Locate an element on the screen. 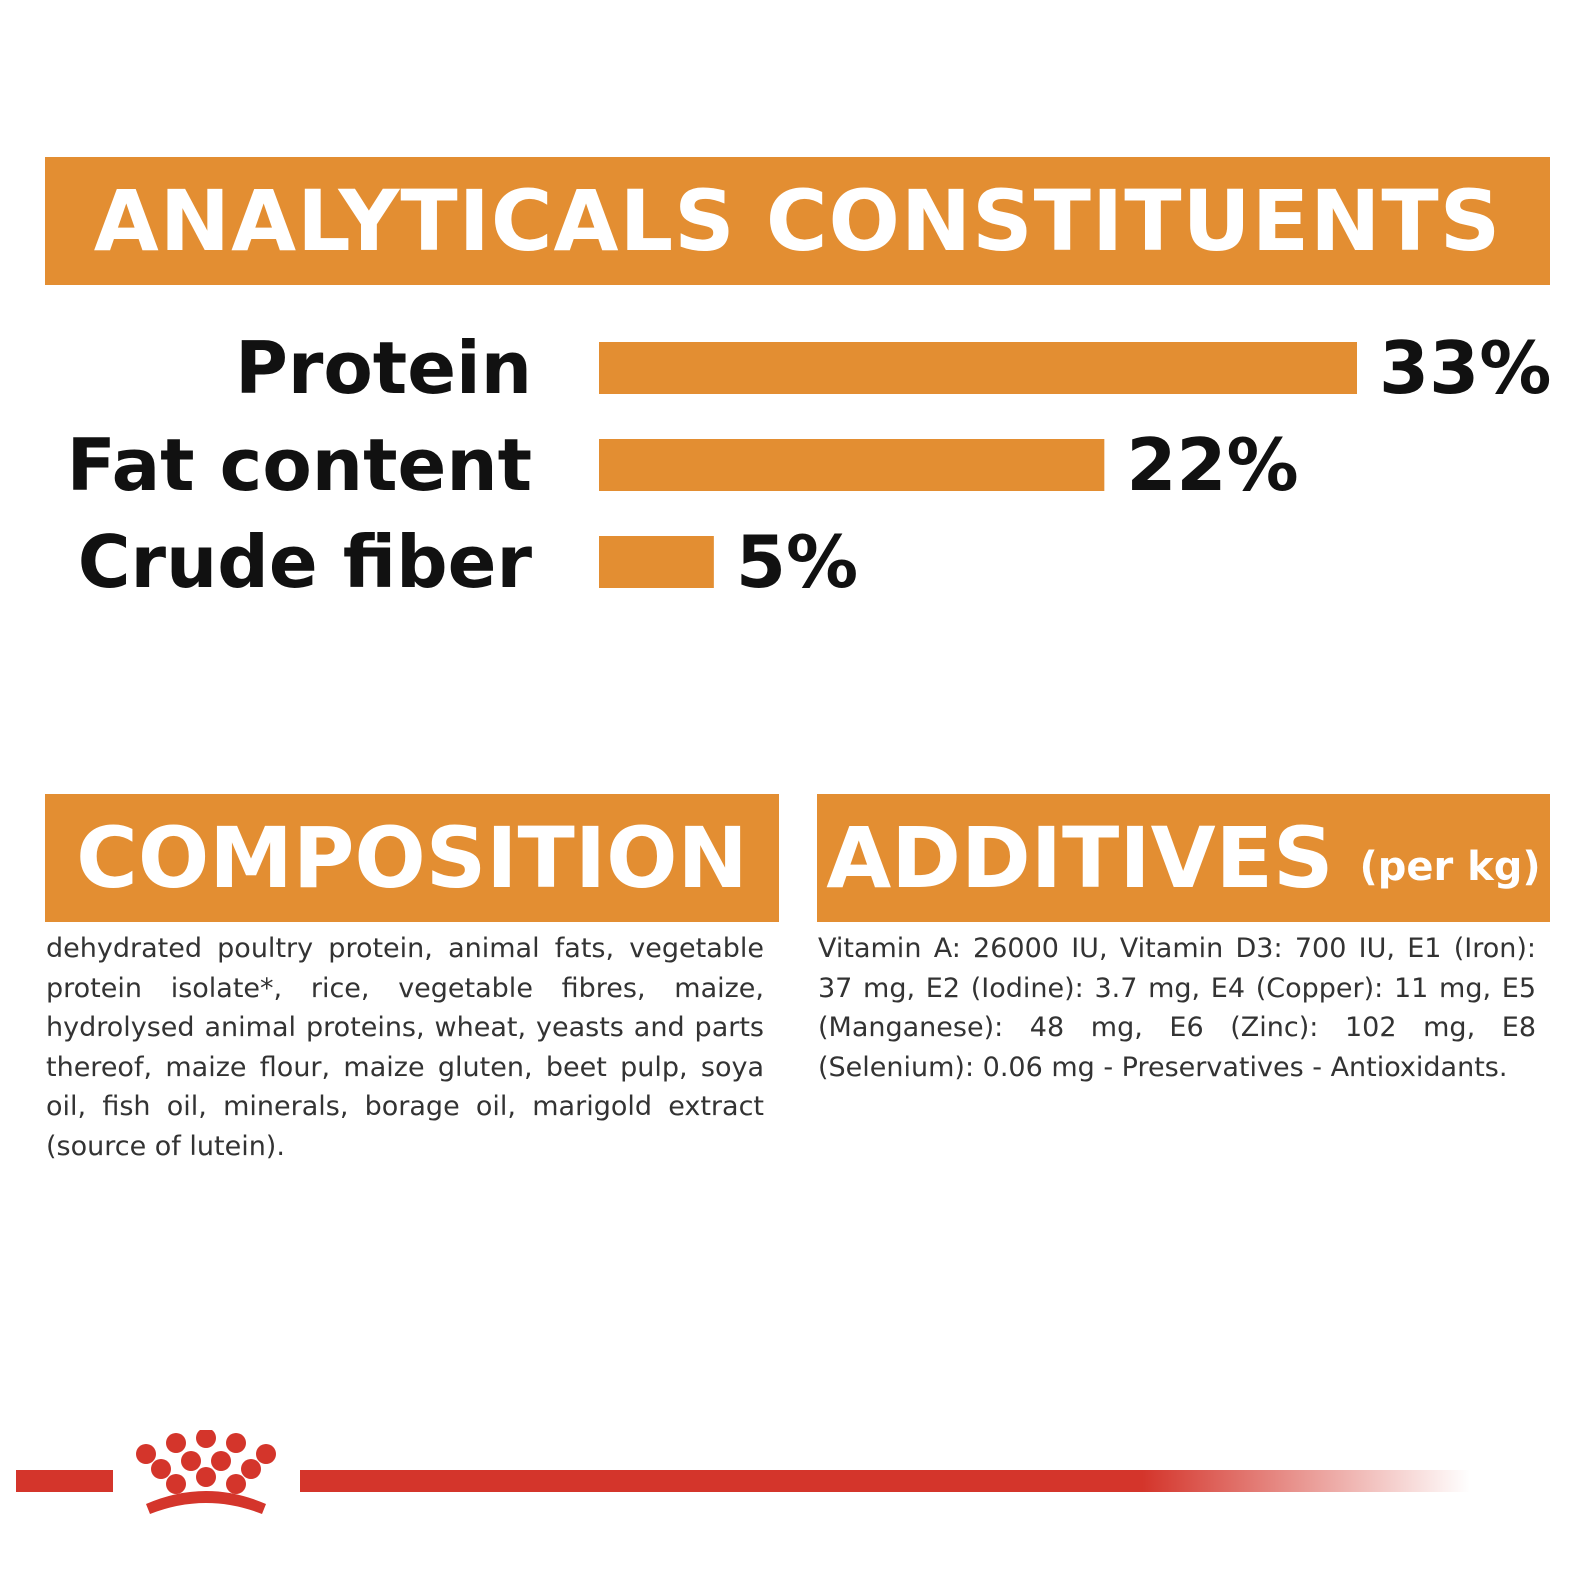 This screenshot has height=1586, width=1584. bar-protein is located at coordinates (978, 368).